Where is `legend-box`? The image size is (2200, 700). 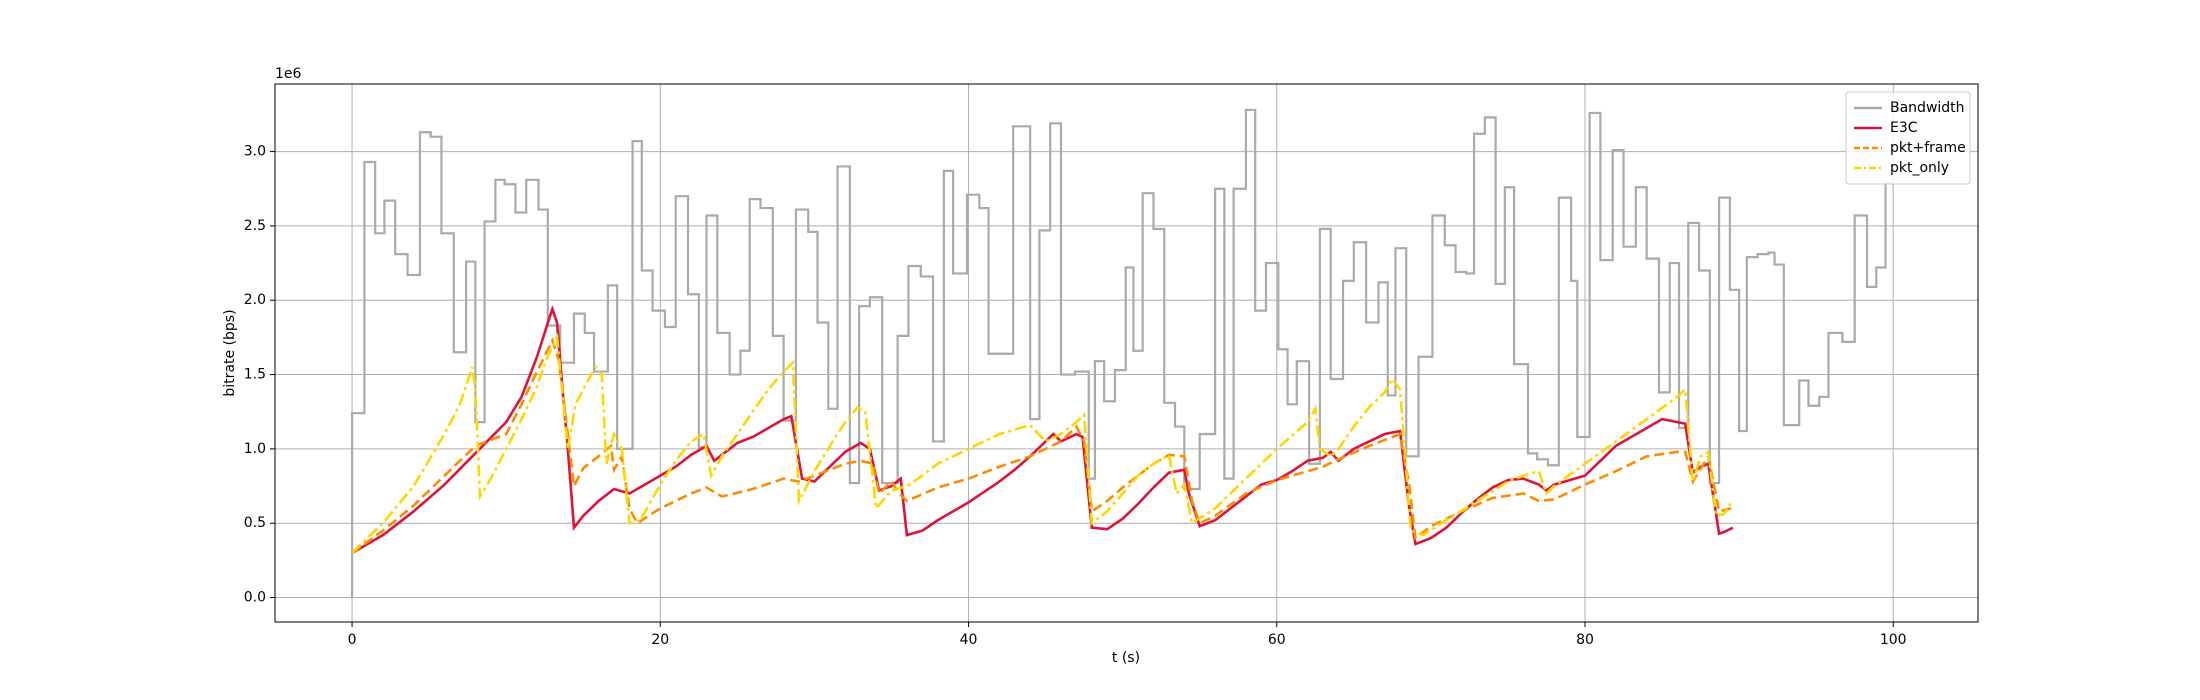 legend-box is located at coordinates (1908, 138).